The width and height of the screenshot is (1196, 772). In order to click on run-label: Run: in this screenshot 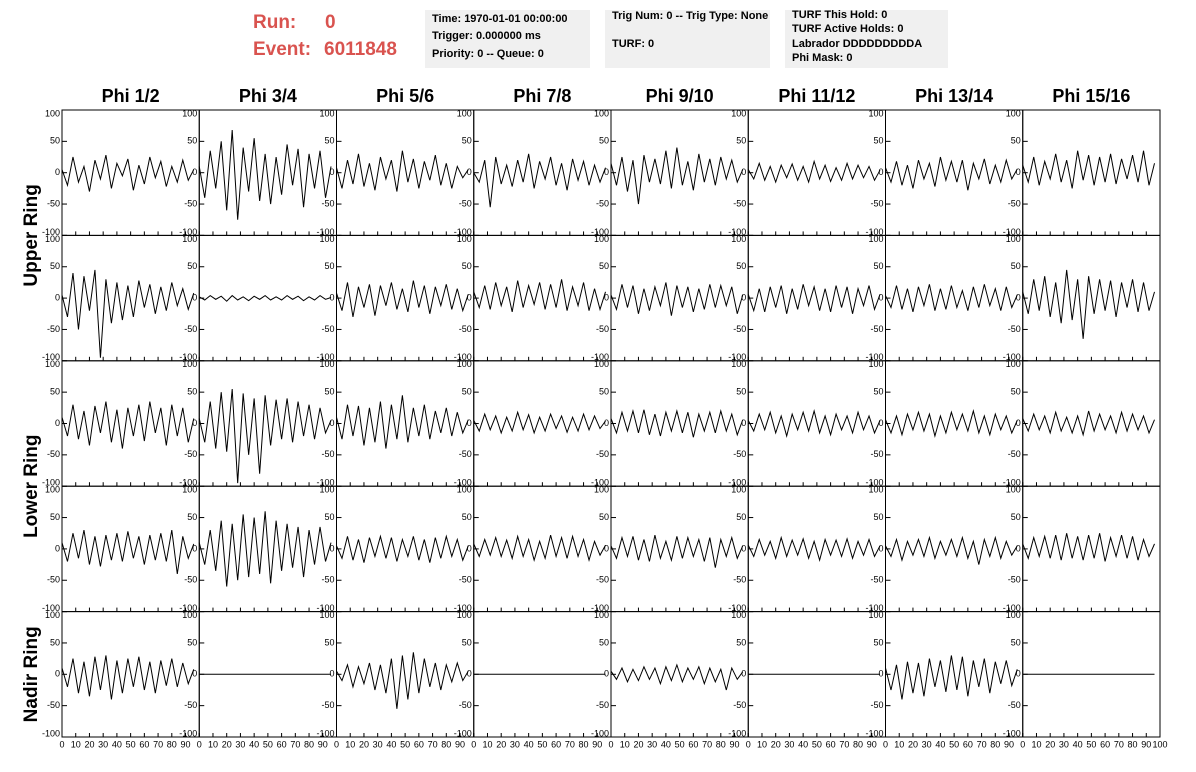, I will do `click(274, 22)`.